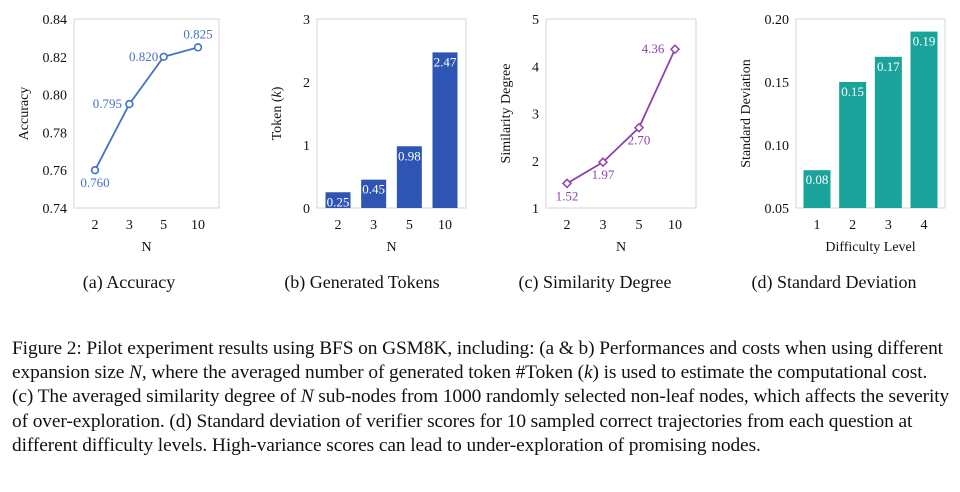  I want to click on data-label: 0.15, so click(852, 91).